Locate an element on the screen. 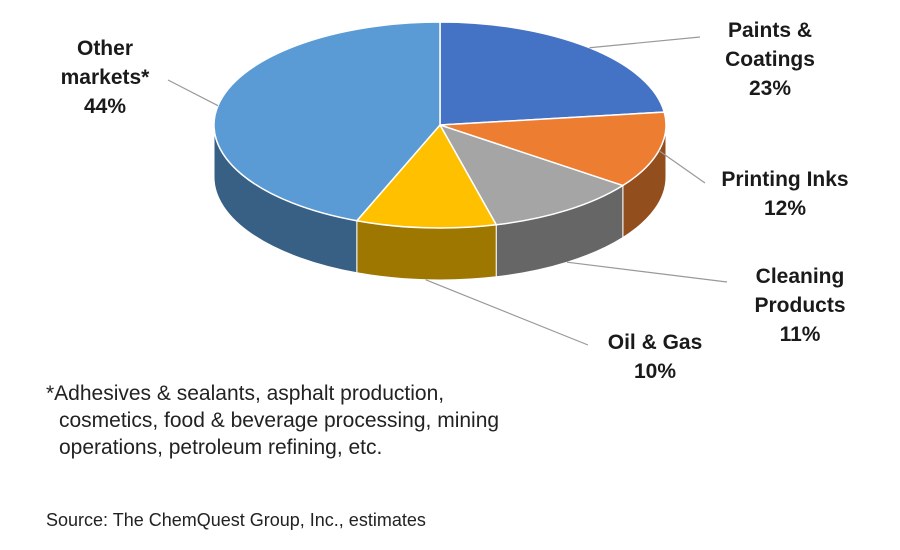 The image size is (900, 550). slice-label-oil-gas: Oil & Gas 10% is located at coordinates (655, 357).